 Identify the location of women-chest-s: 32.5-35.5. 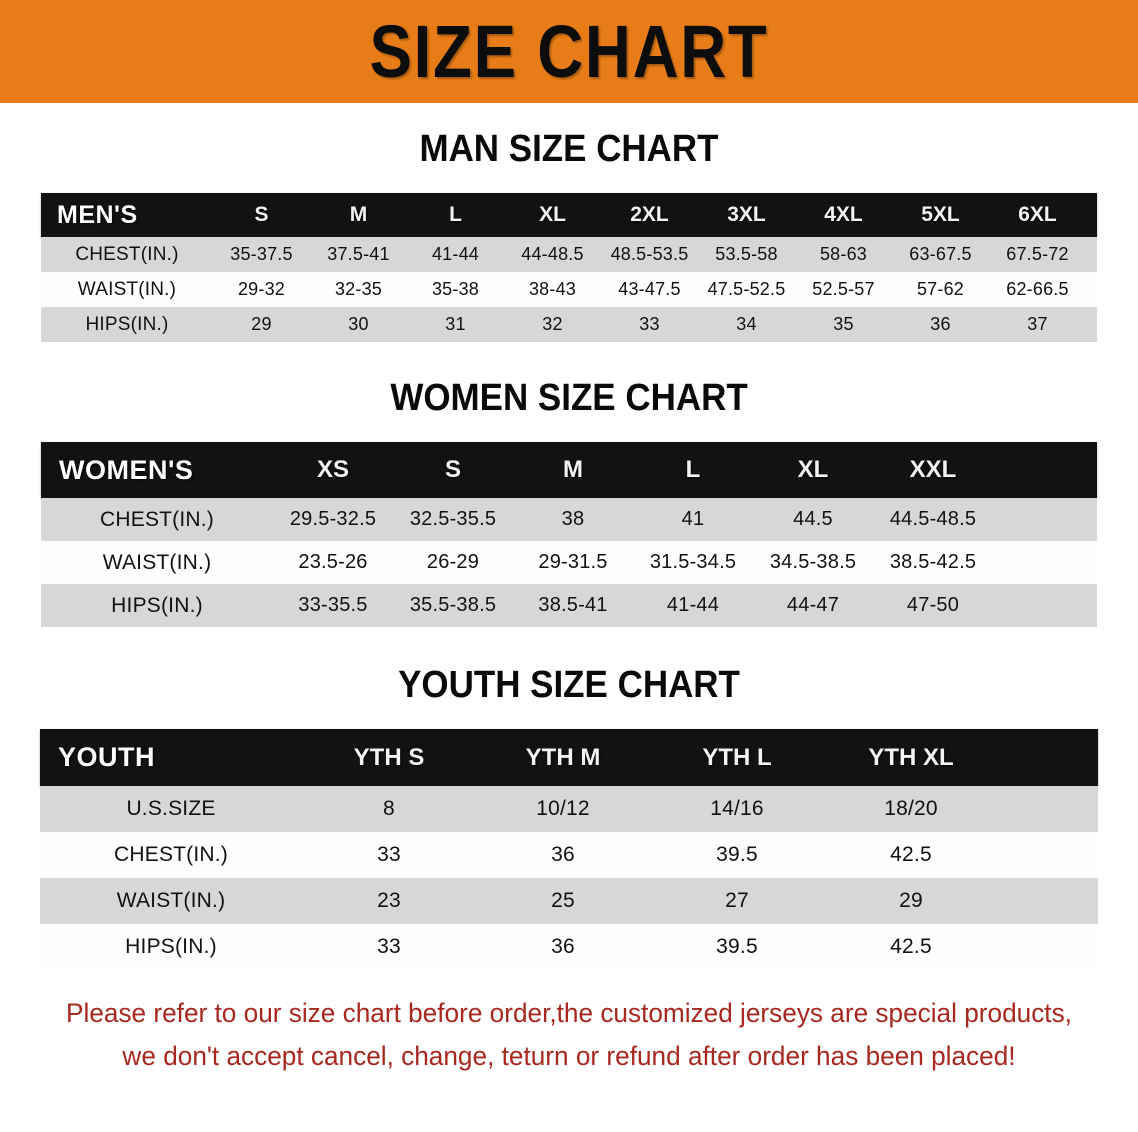
(453, 519).